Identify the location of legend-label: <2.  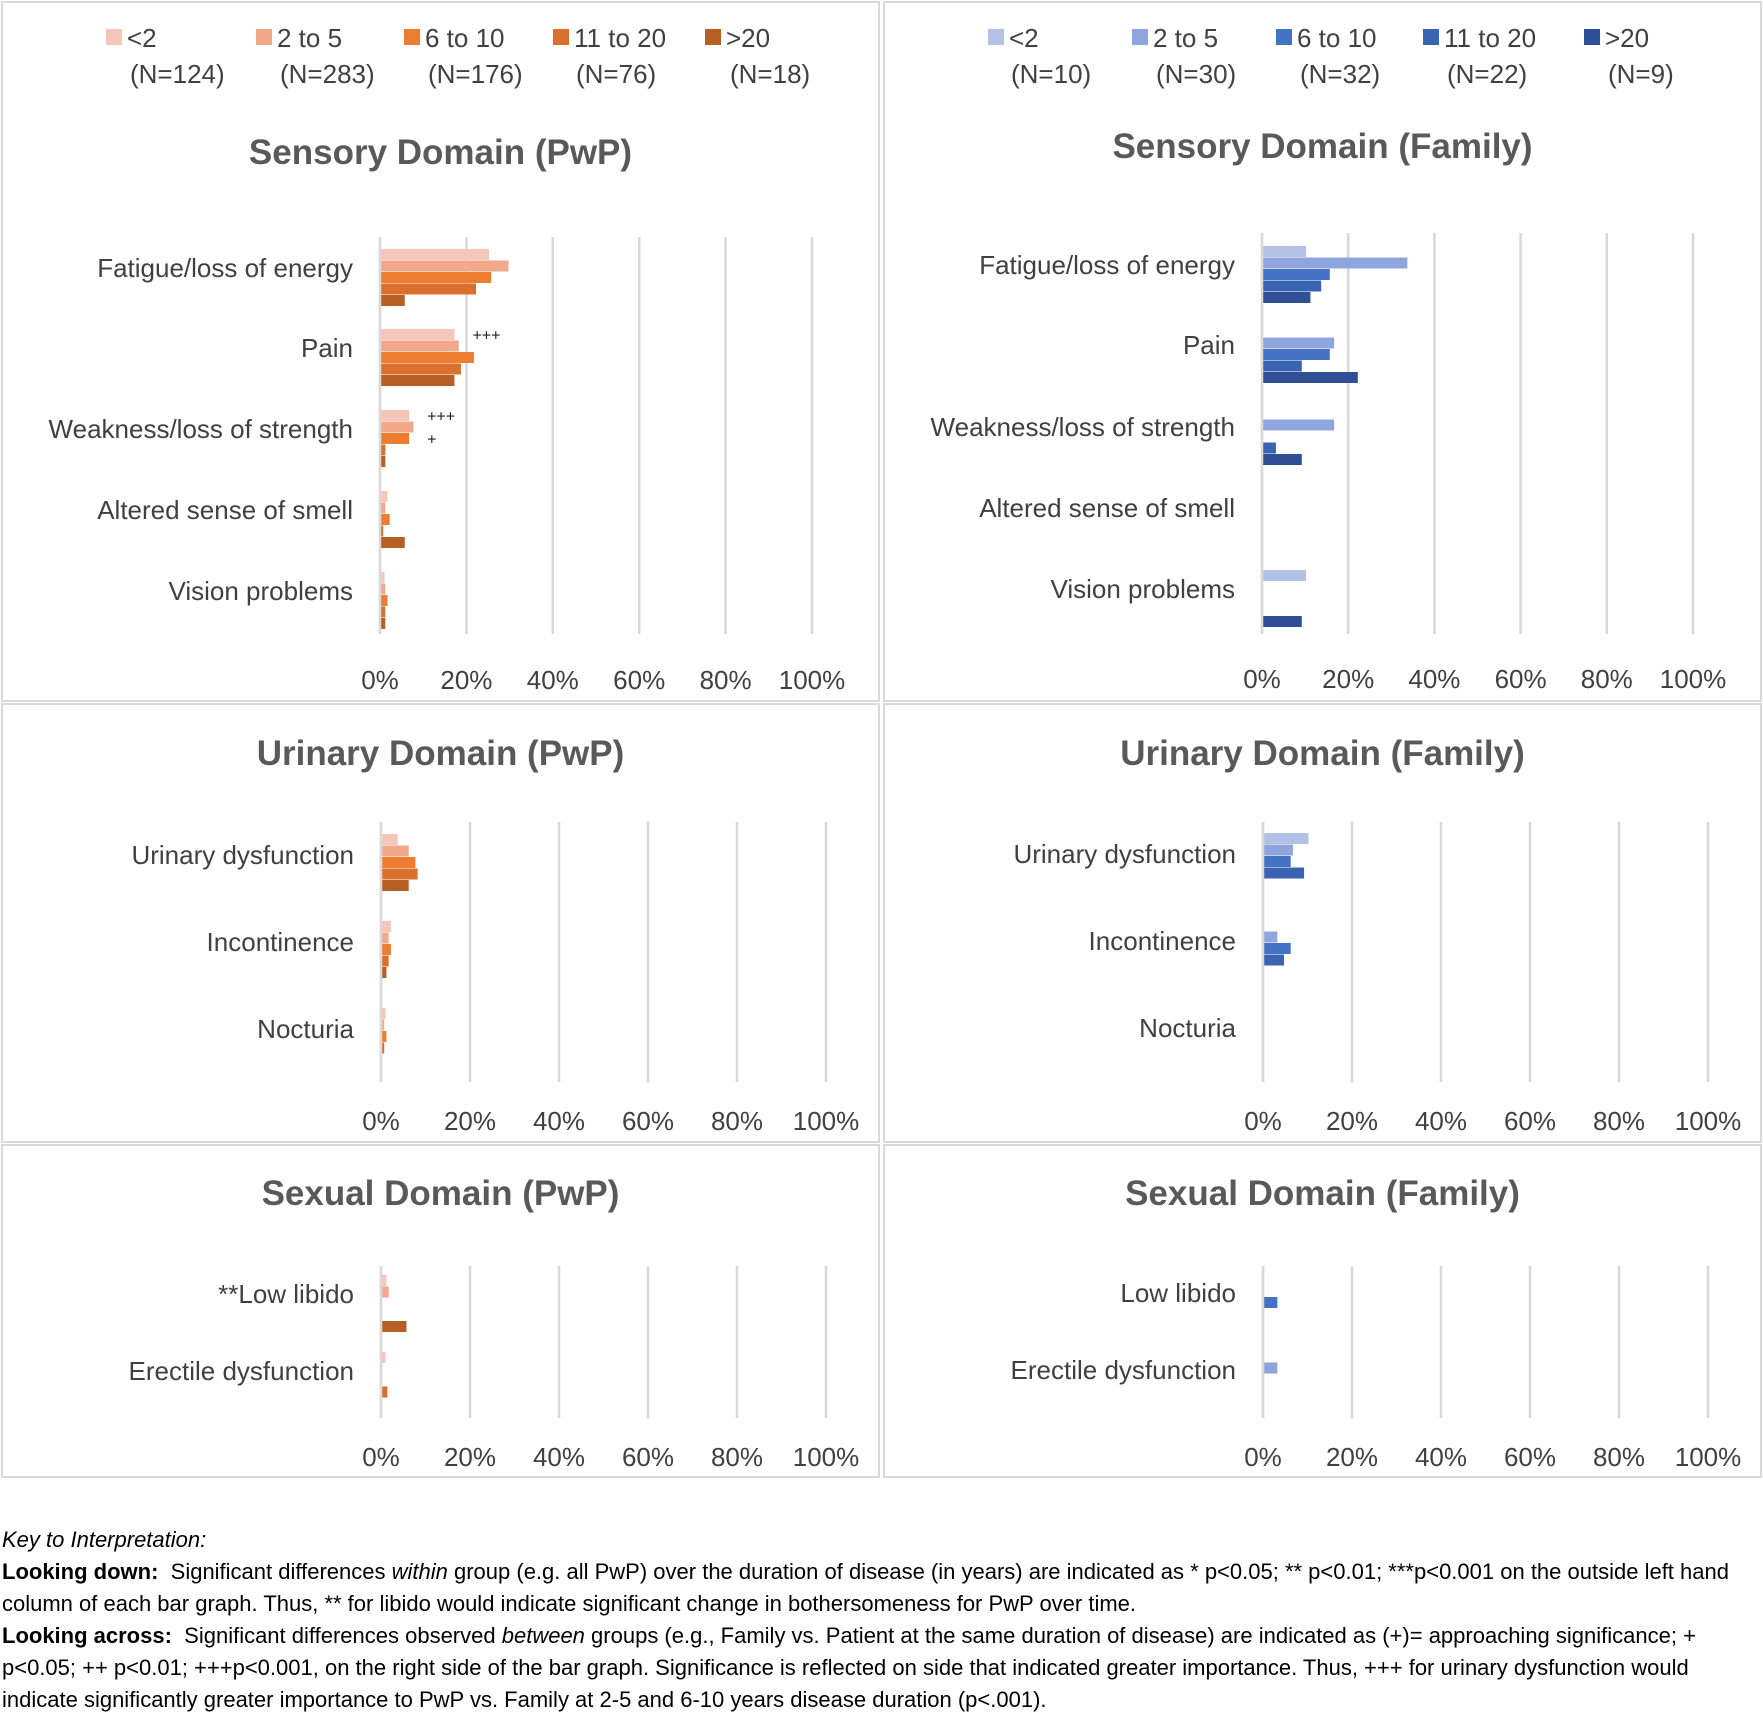
(142, 38).